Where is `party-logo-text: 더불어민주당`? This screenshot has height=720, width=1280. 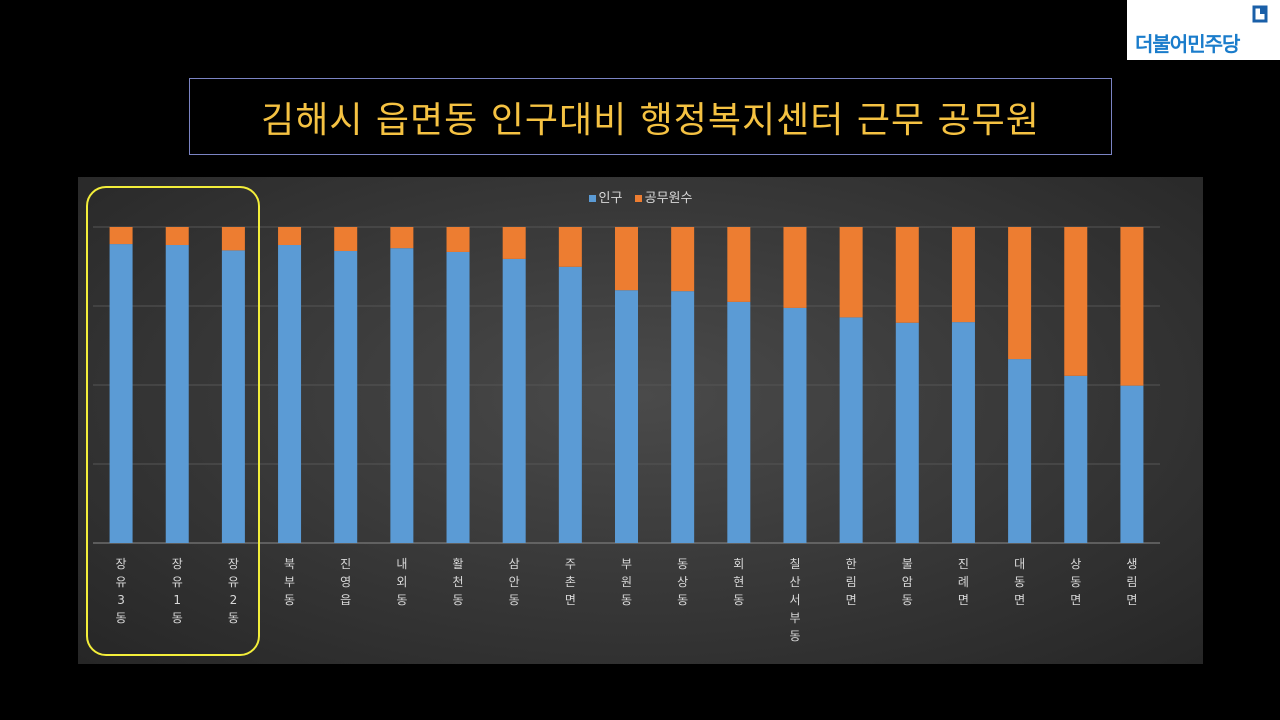 party-logo-text: 더불어민주당 is located at coordinates (1187, 44).